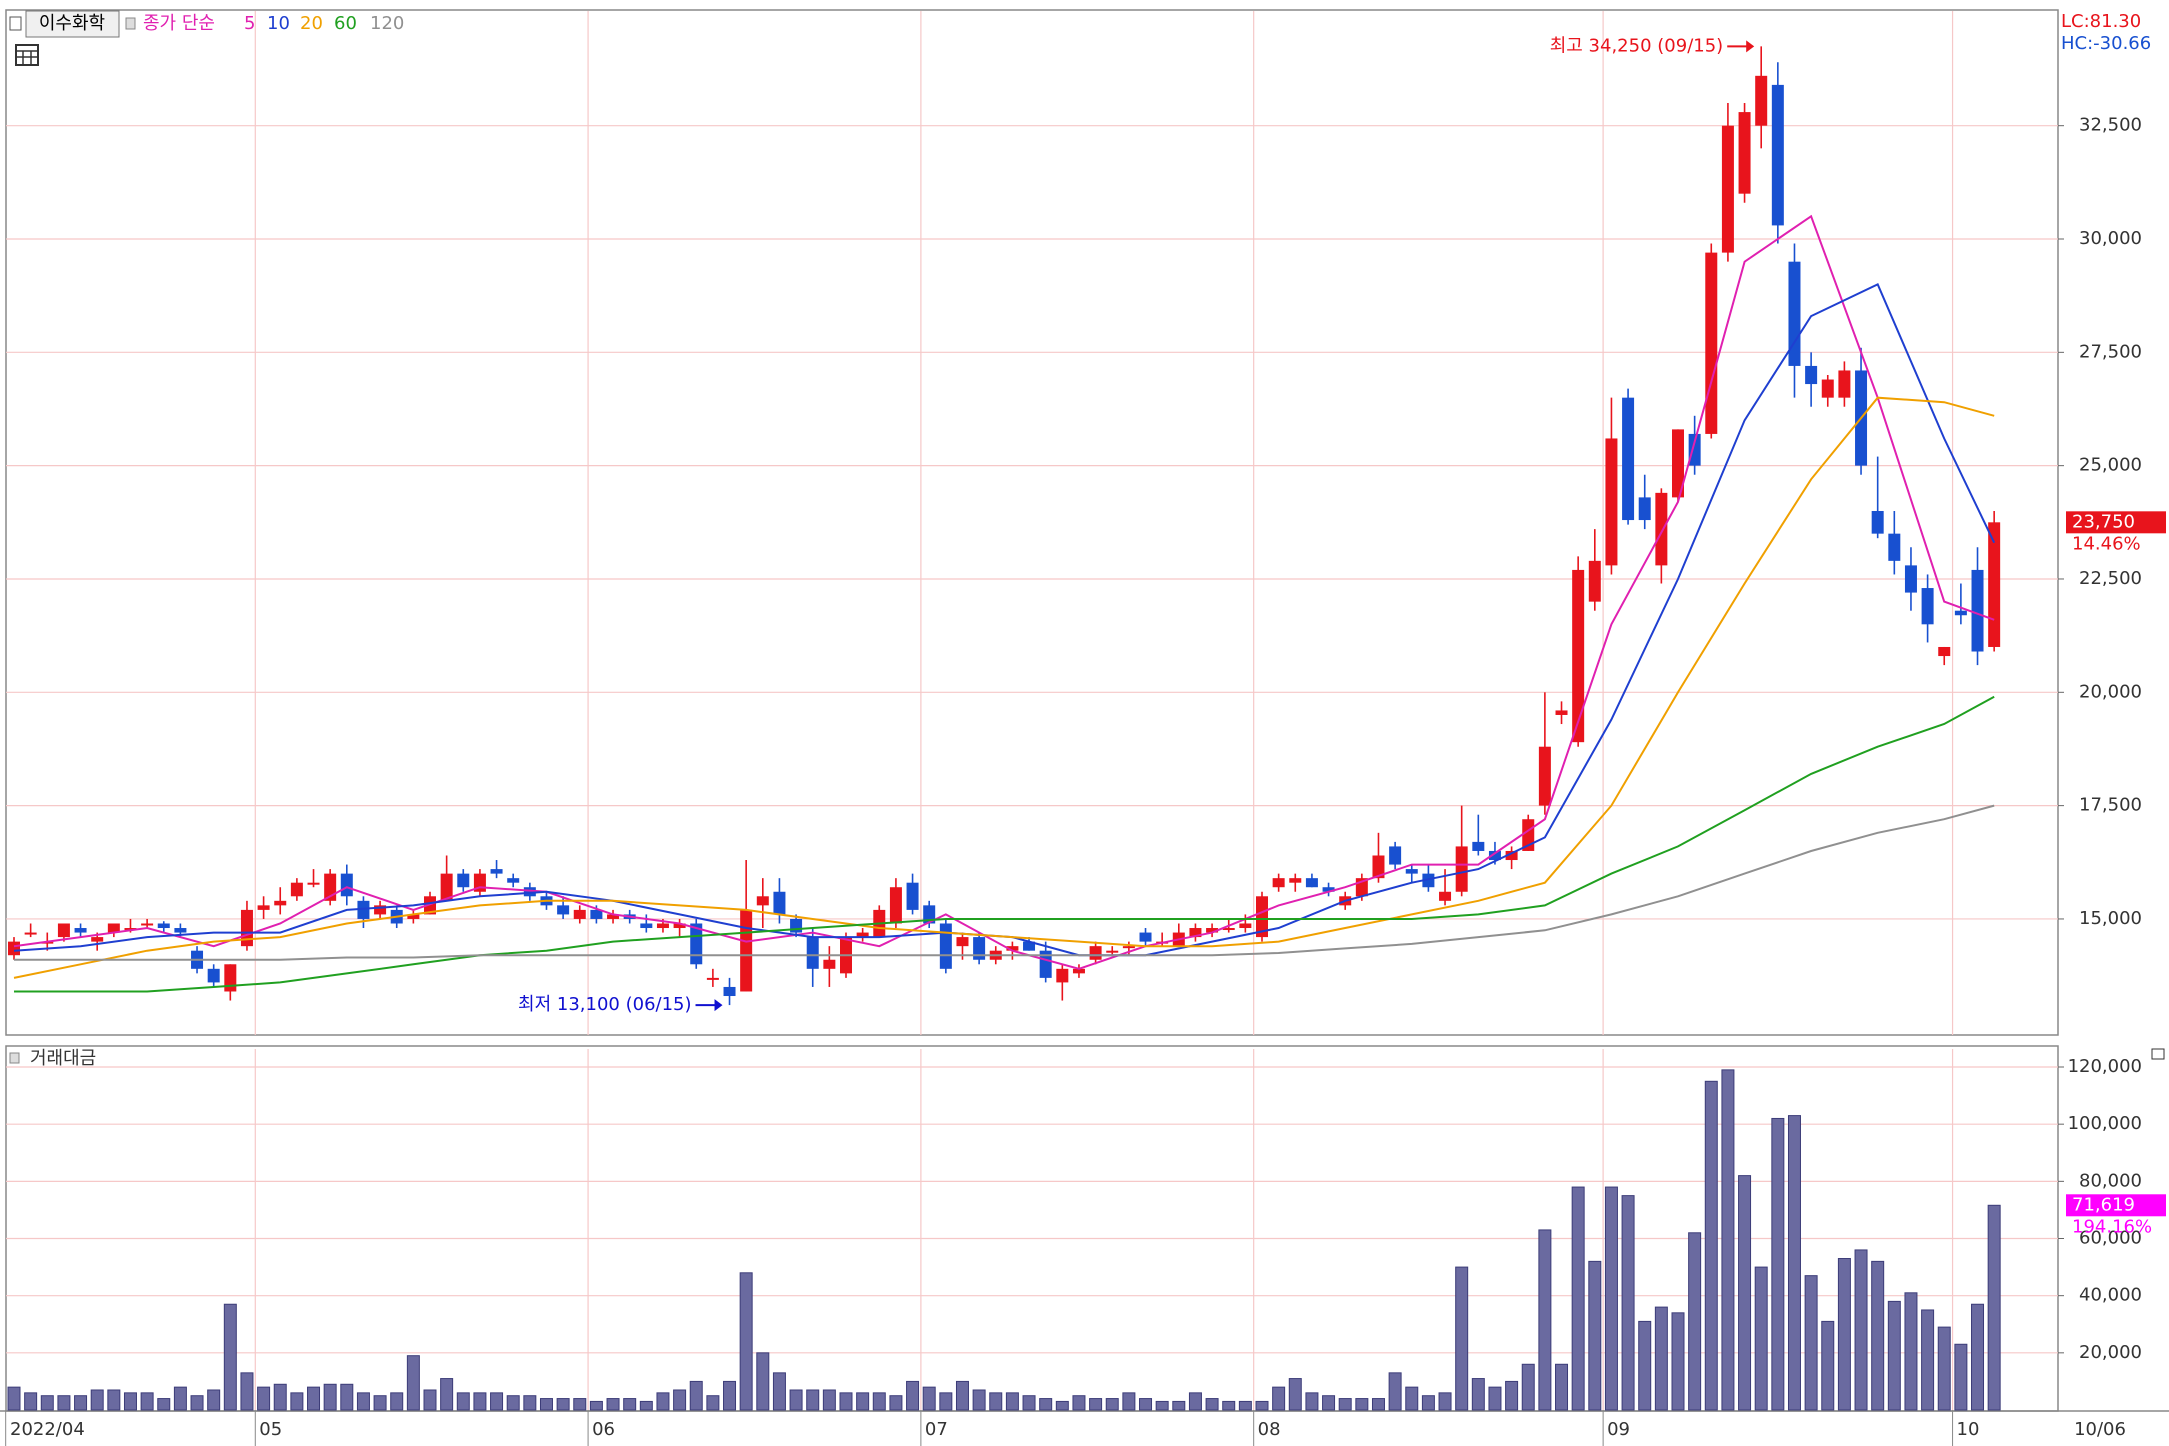 This screenshot has height=1446, width=2169. I want to click on y-tick-label: 32,500, so click(2110, 125).